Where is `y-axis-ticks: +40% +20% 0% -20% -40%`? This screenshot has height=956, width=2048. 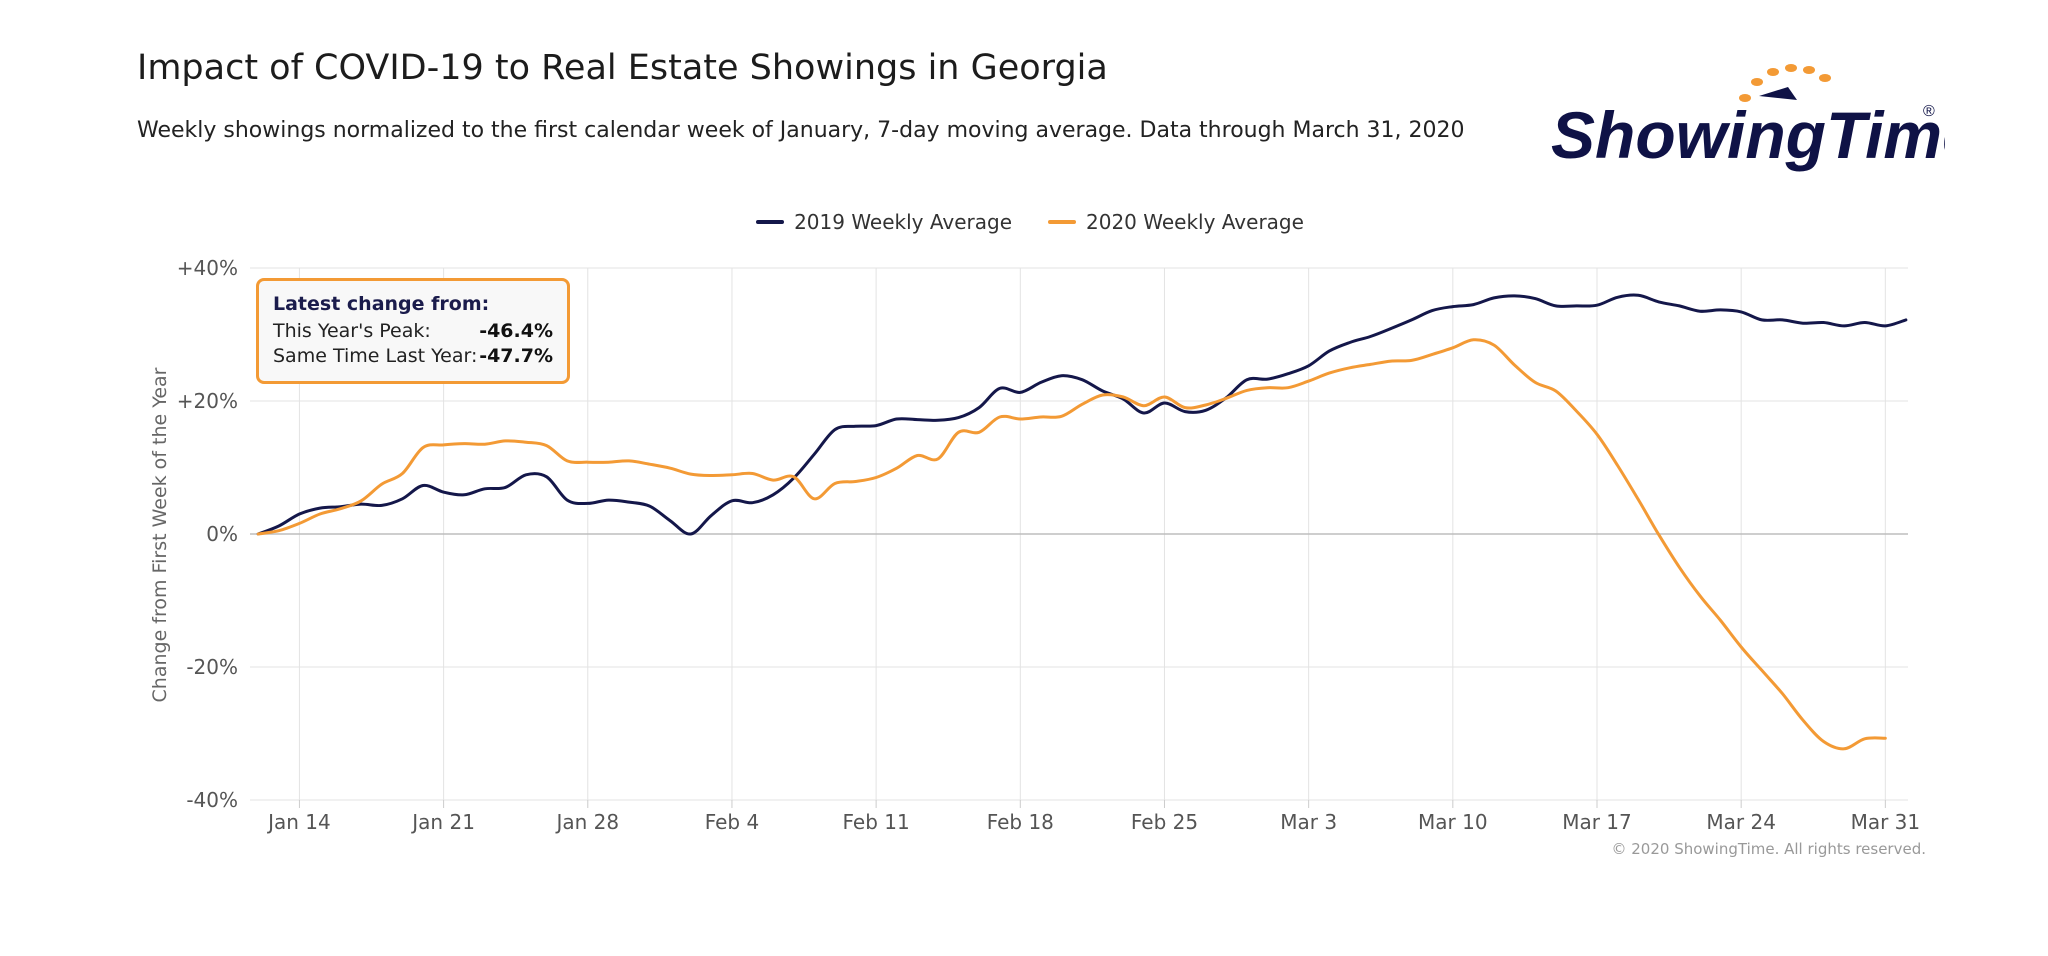
y-axis-ticks: +40% +20% 0% -20% -40% is located at coordinates (207, 534).